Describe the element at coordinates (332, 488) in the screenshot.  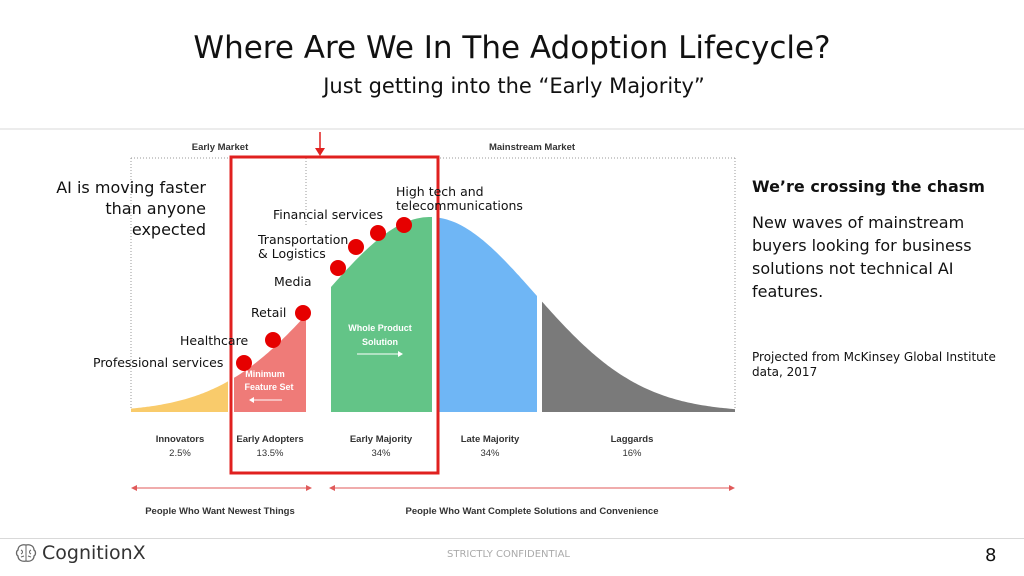
I see `complete-solutions-arrow-left` at that location.